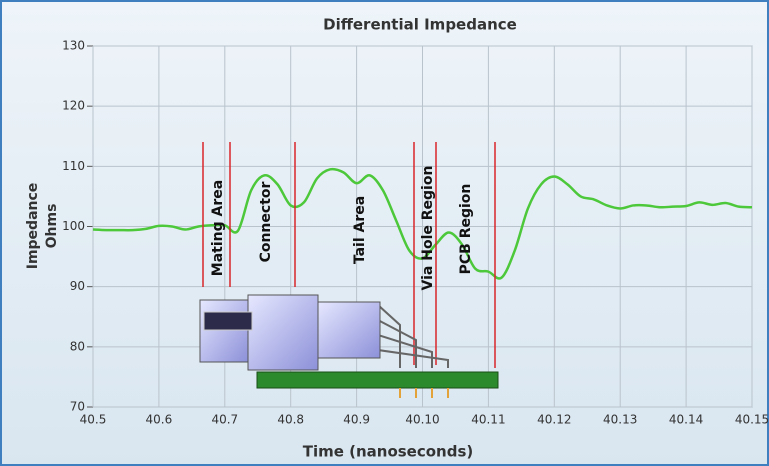  I want to click on y-tick-label: 90, so click(77, 286).